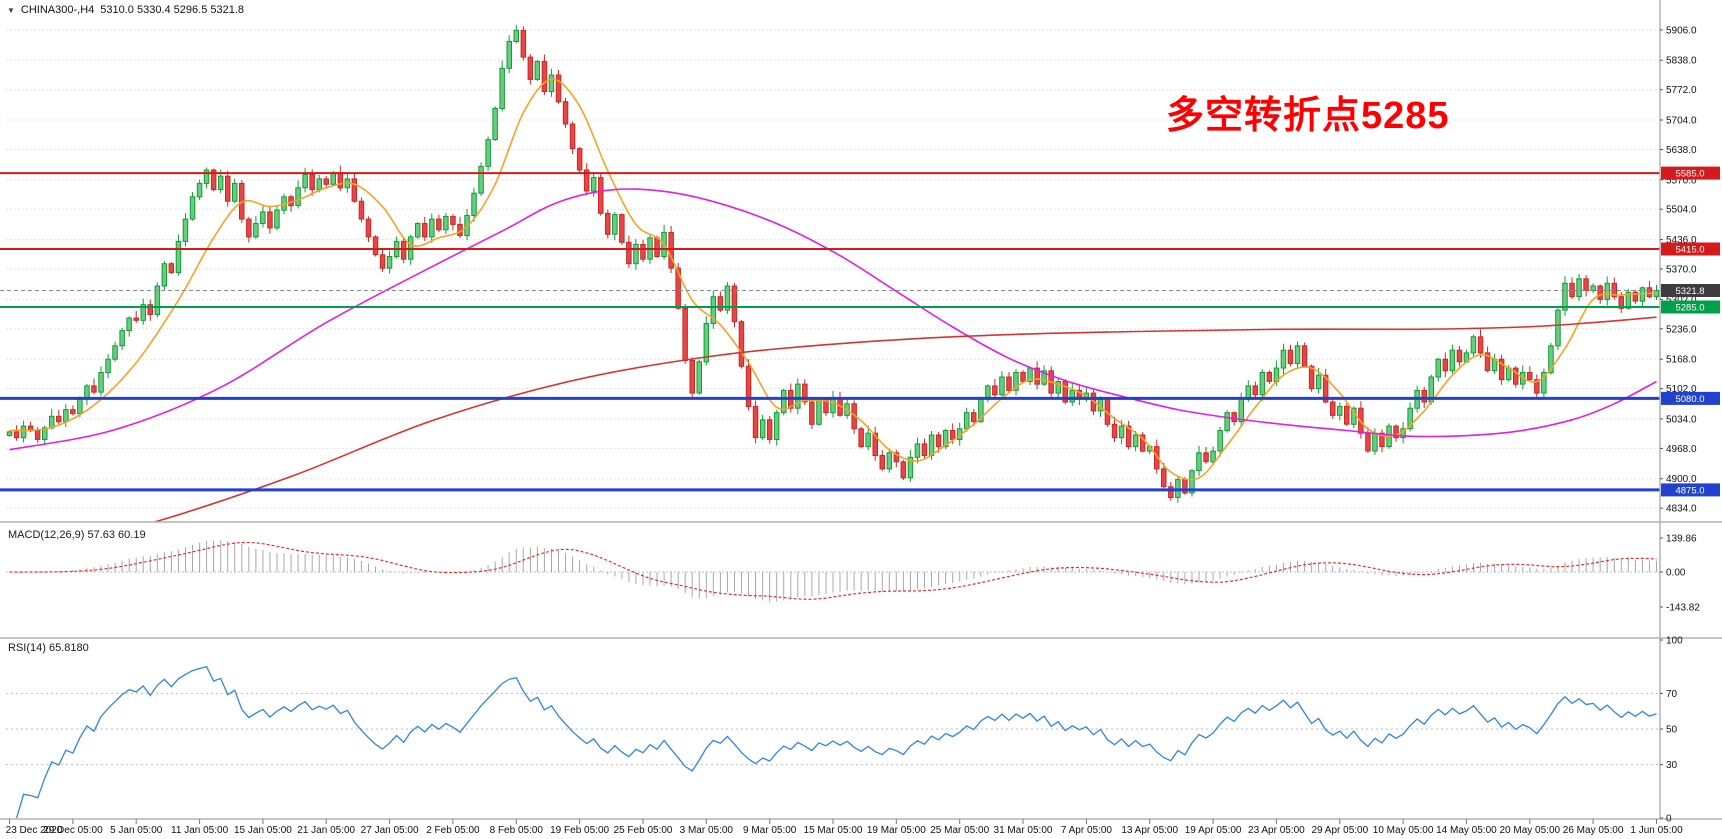 The width and height of the screenshot is (1722, 839). I want to click on svg-text: 5638.0, so click(1681, 150).